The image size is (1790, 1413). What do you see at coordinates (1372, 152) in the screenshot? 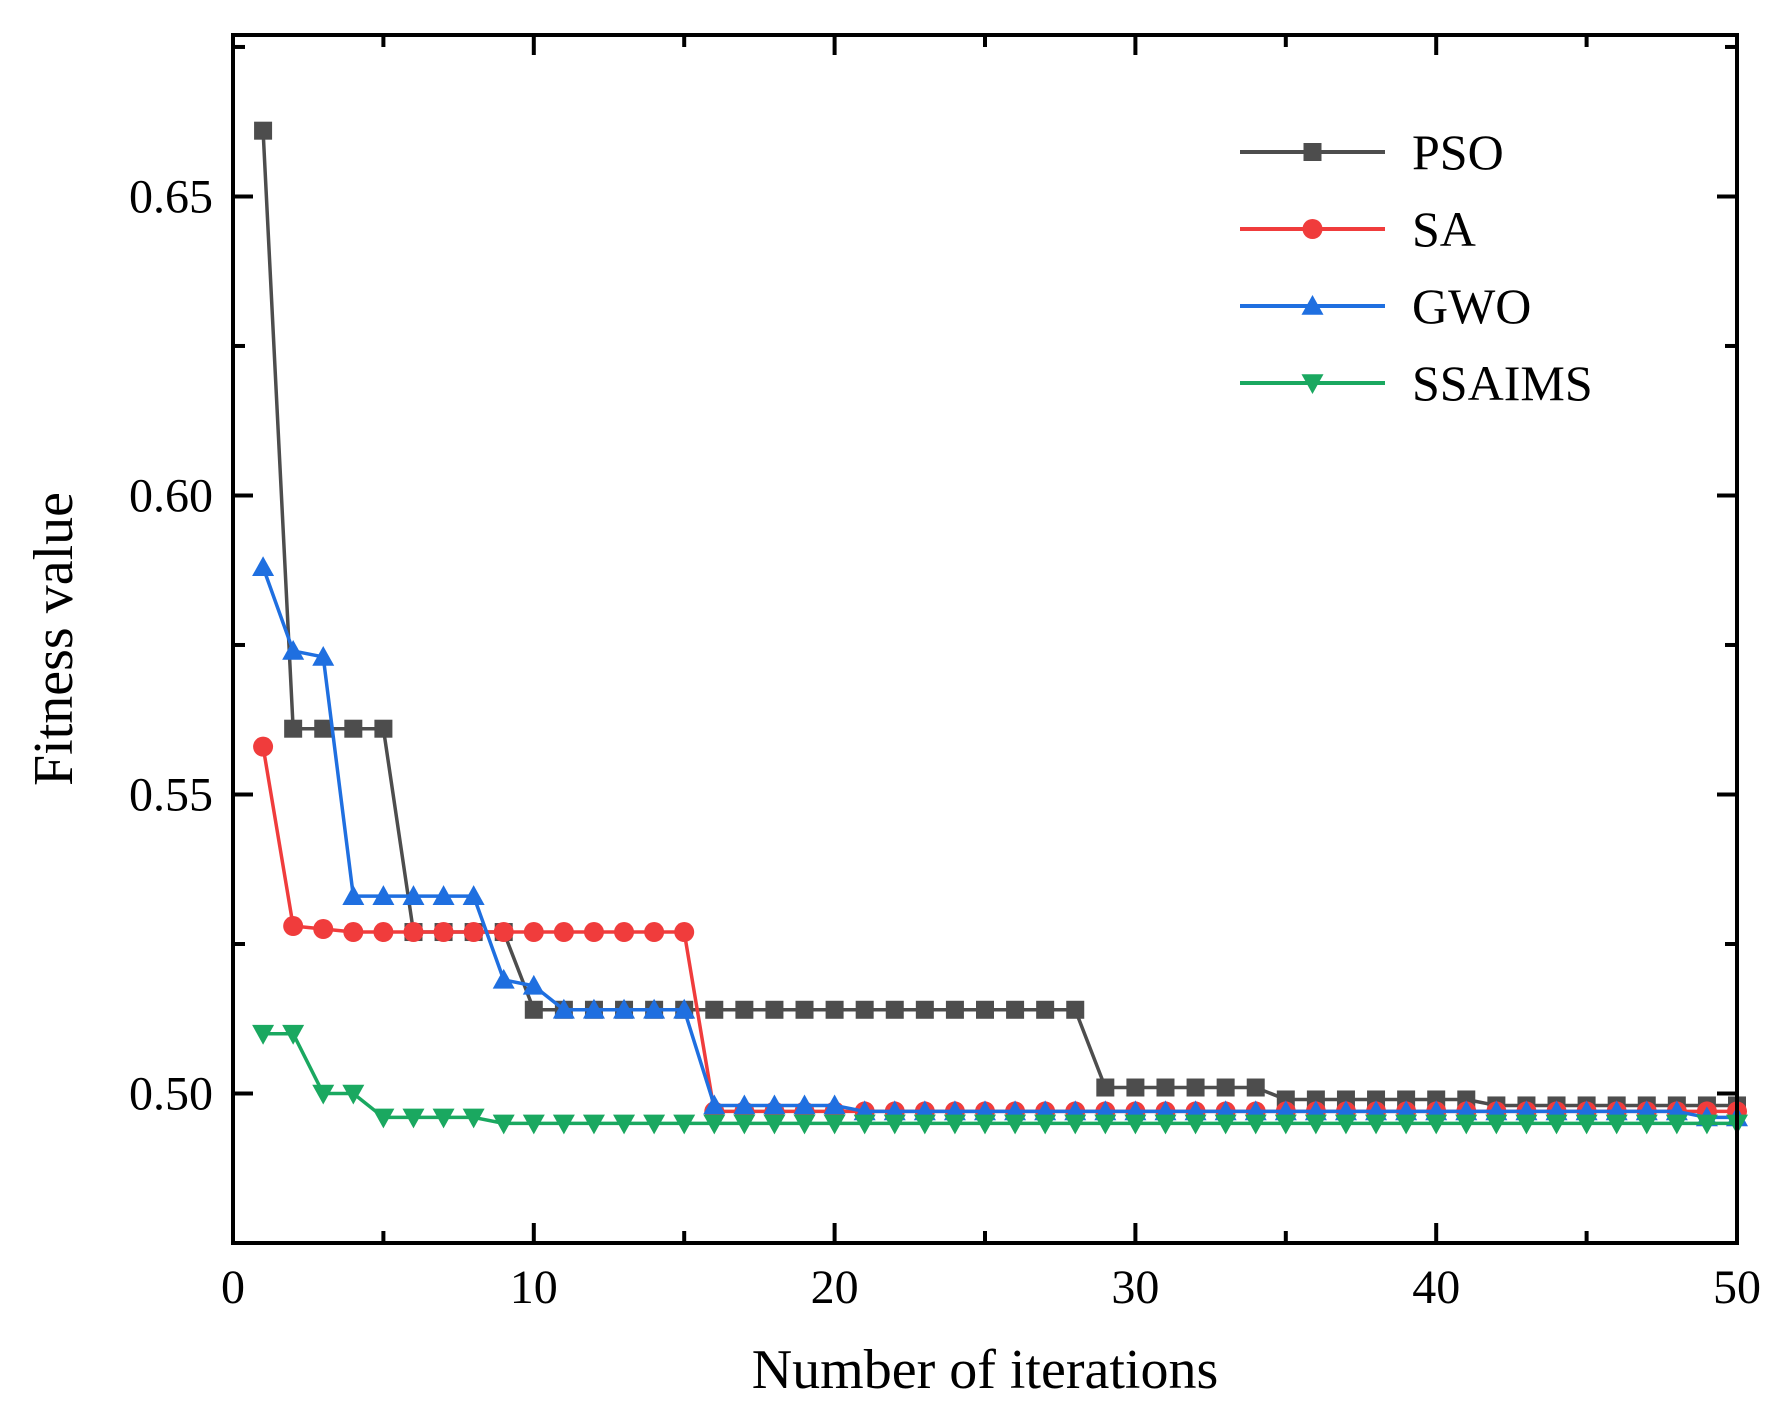
I see `legend-item-pso: PSO` at bounding box center [1372, 152].